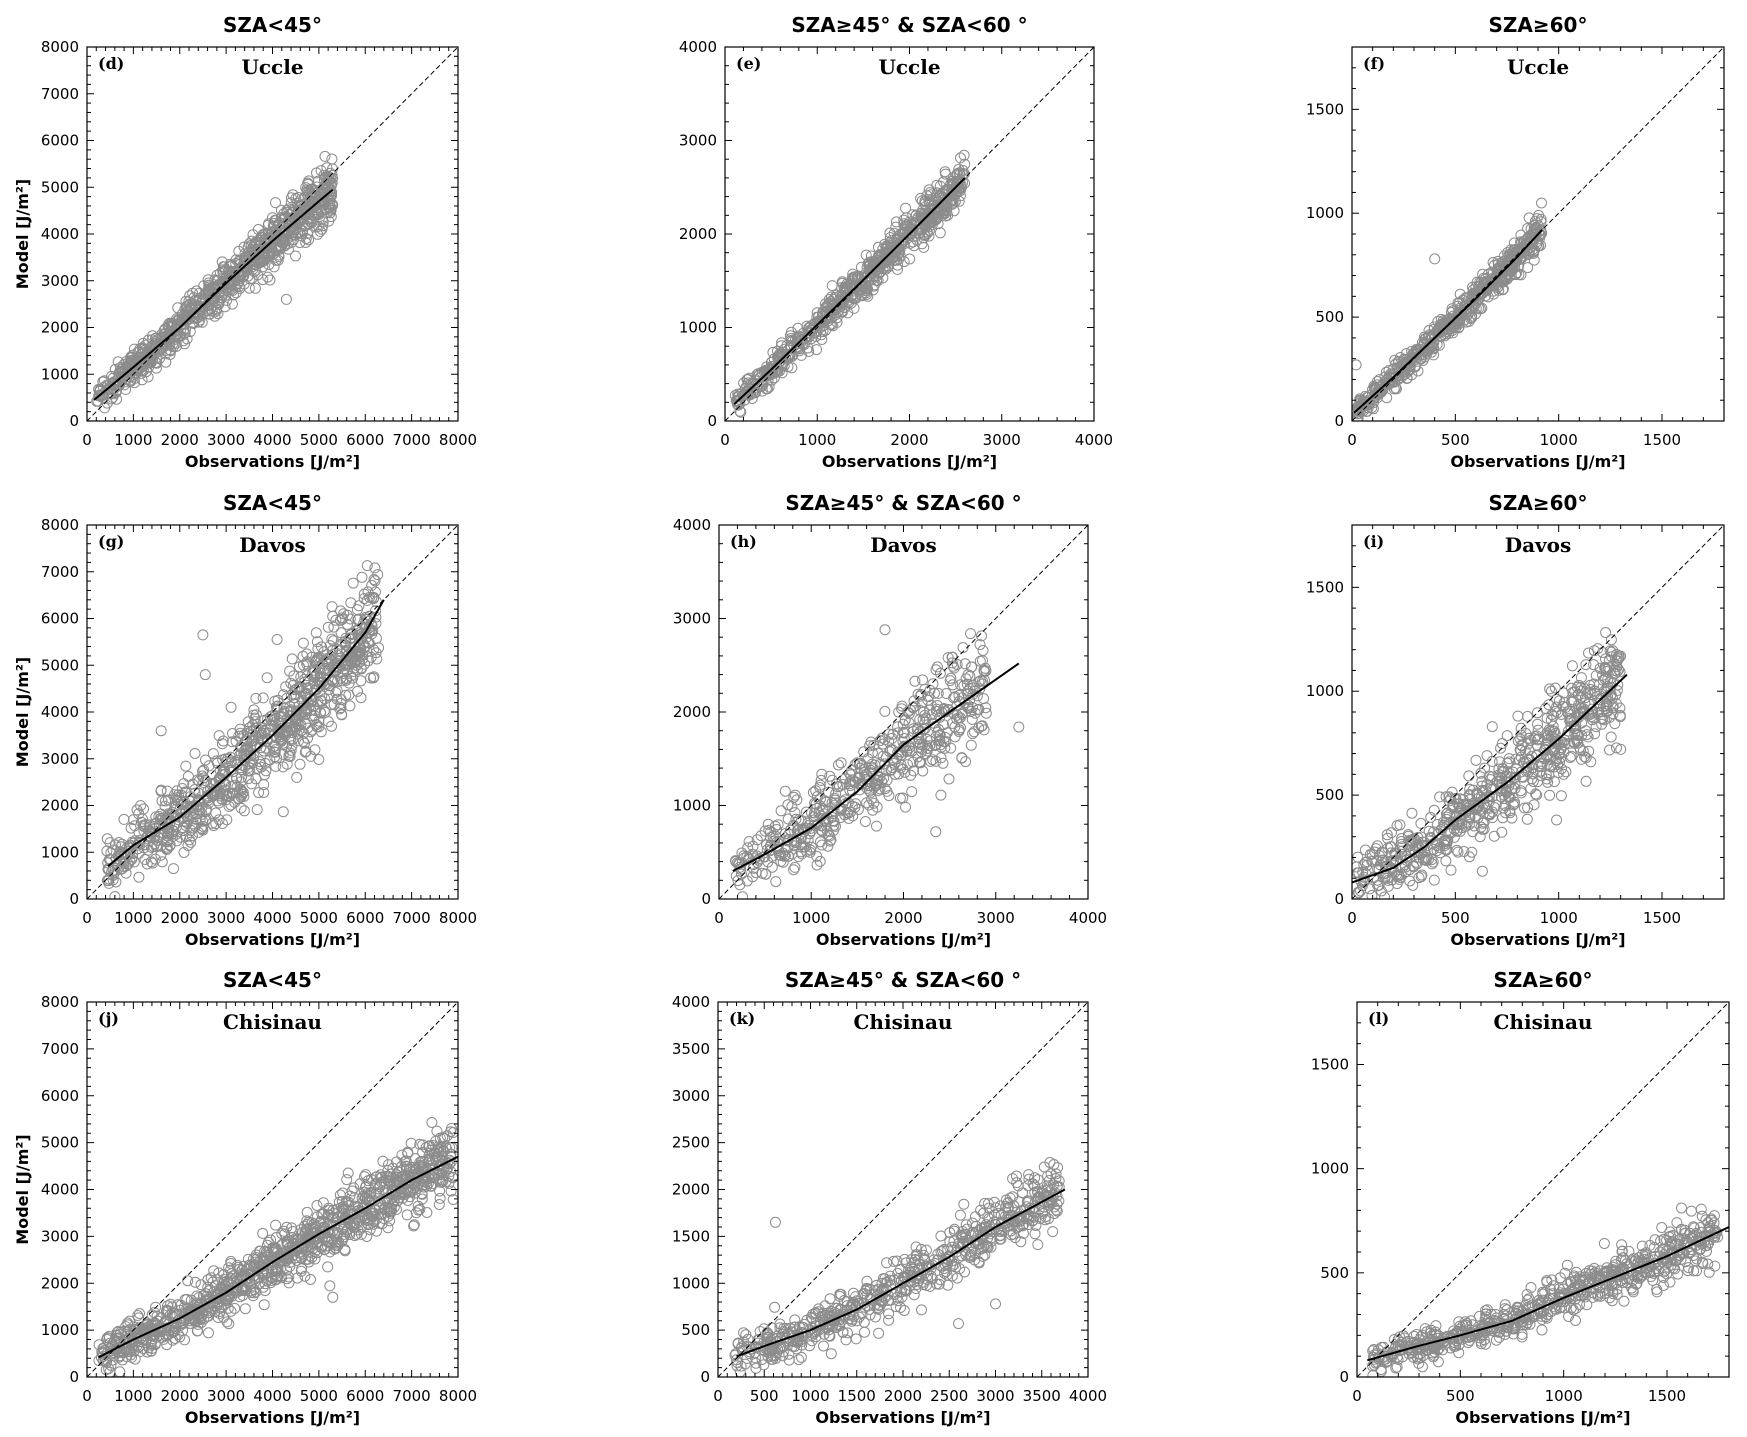 The image size is (1747, 1437). Describe the element at coordinates (1325, 213) in the screenshot. I see `y-tick-label: 1000` at that location.